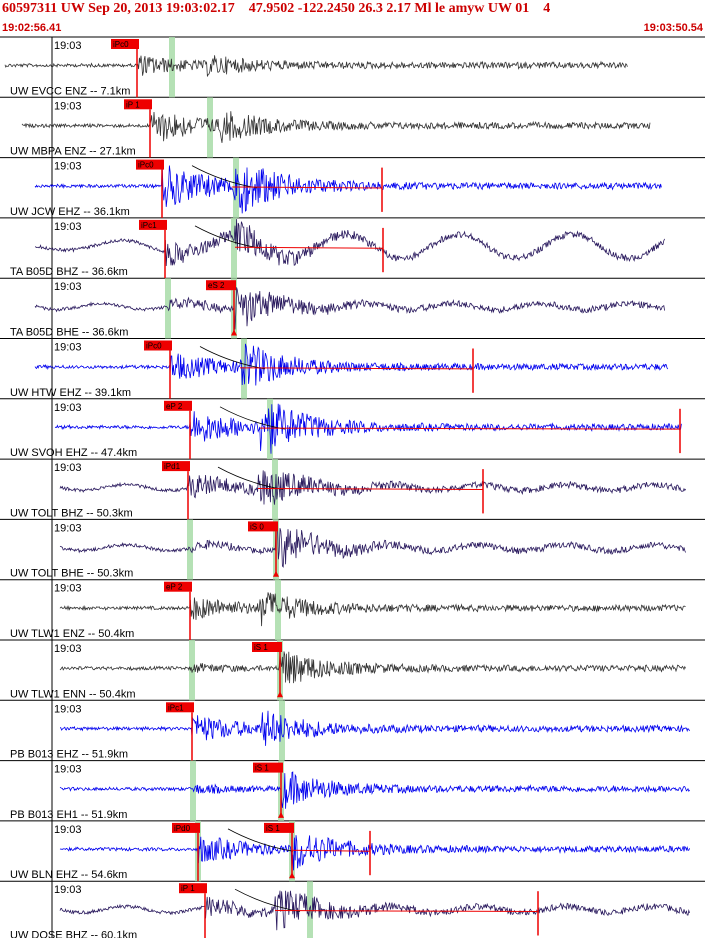 This screenshot has height=938, width=705. I want to click on channel-label: UW TOLT BHZ -- 50.3km, so click(71, 513).